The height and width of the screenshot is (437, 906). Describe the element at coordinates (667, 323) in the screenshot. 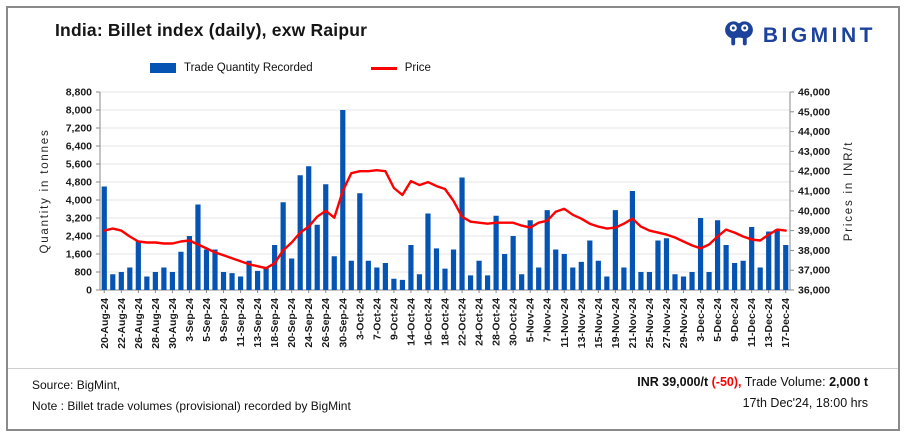

I see `x-axis-label: 27-Nov-24` at that location.